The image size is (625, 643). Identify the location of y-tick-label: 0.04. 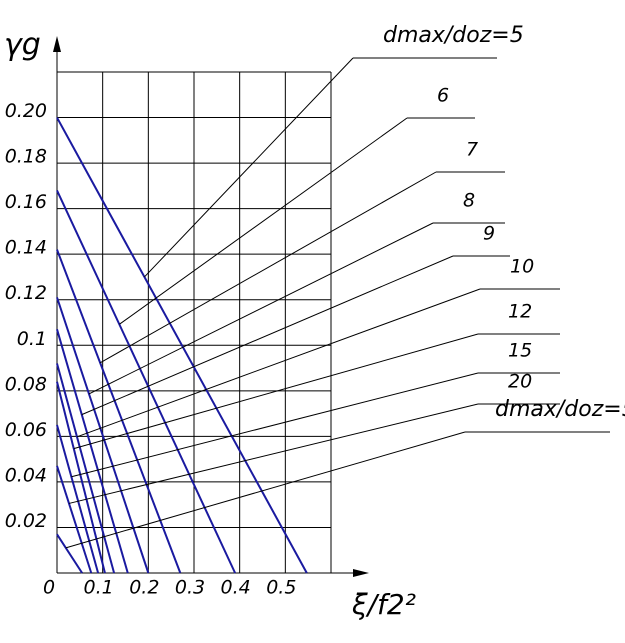
(26, 475).